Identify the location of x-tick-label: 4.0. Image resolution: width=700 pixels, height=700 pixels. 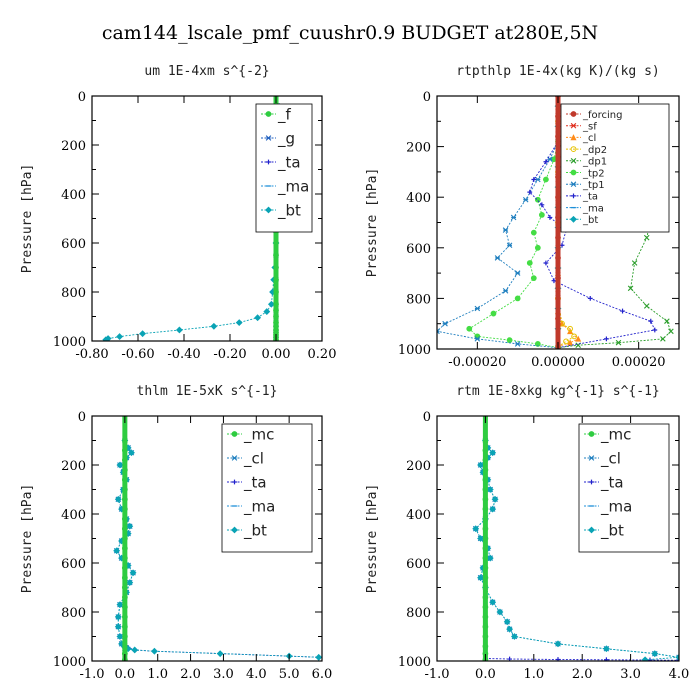
(679, 674).